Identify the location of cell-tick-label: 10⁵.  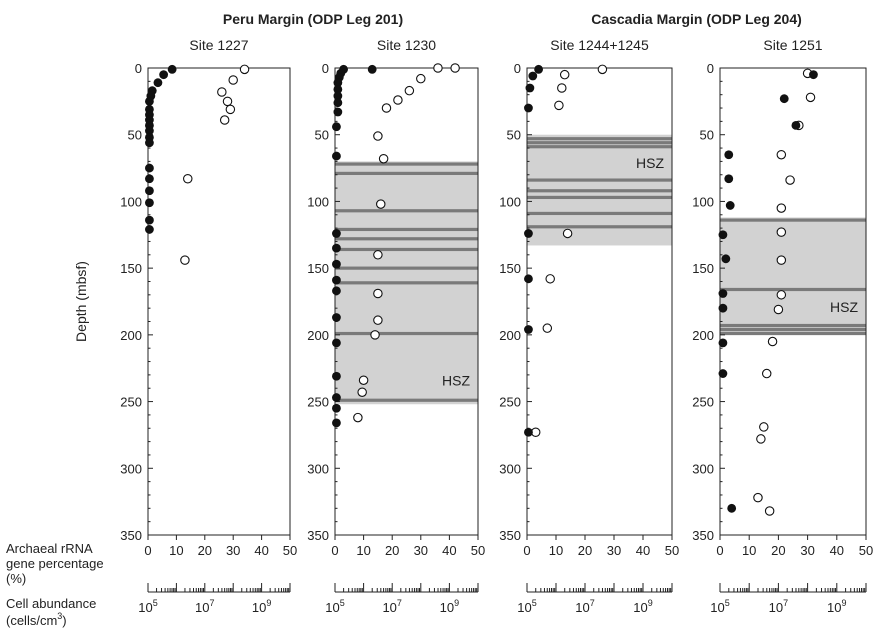
(334, 606).